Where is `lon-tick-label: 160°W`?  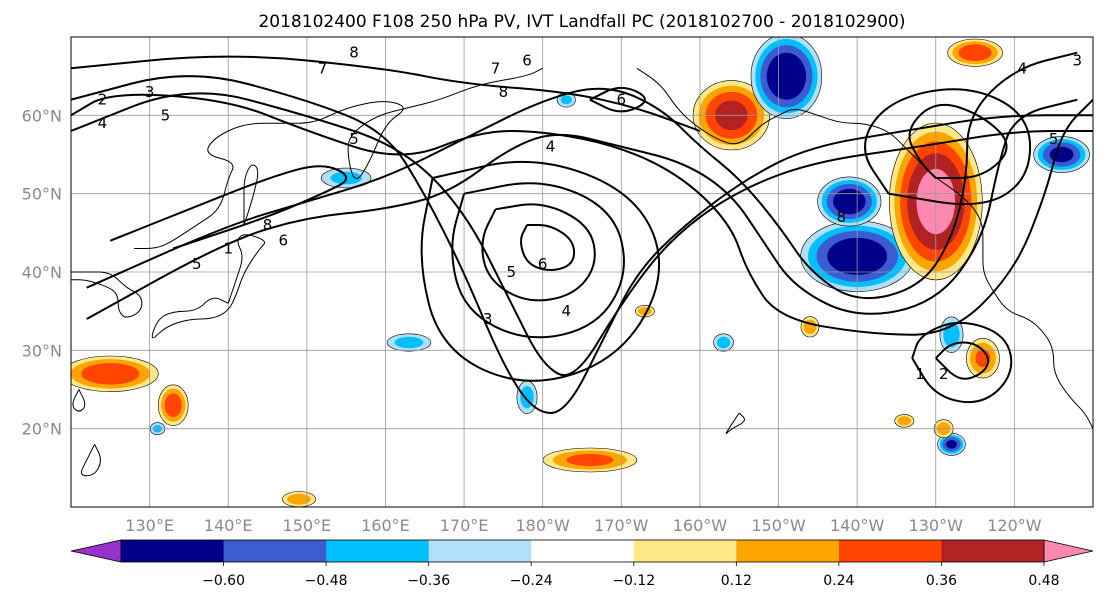 lon-tick-label: 160°W is located at coordinates (700, 525).